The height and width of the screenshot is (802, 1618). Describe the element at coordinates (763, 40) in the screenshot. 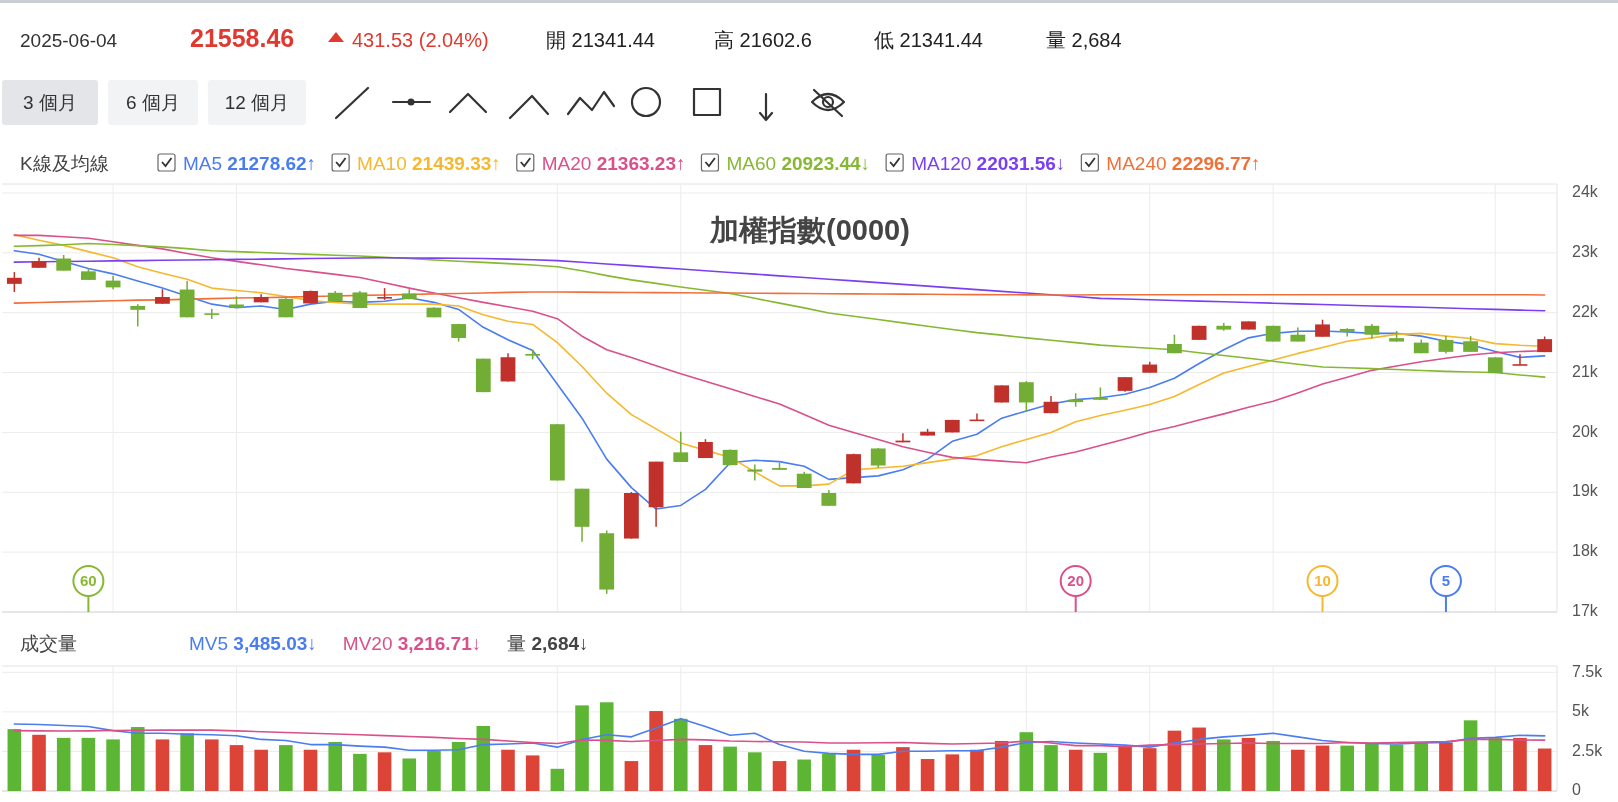

I see `text: 高 21602.6` at that location.